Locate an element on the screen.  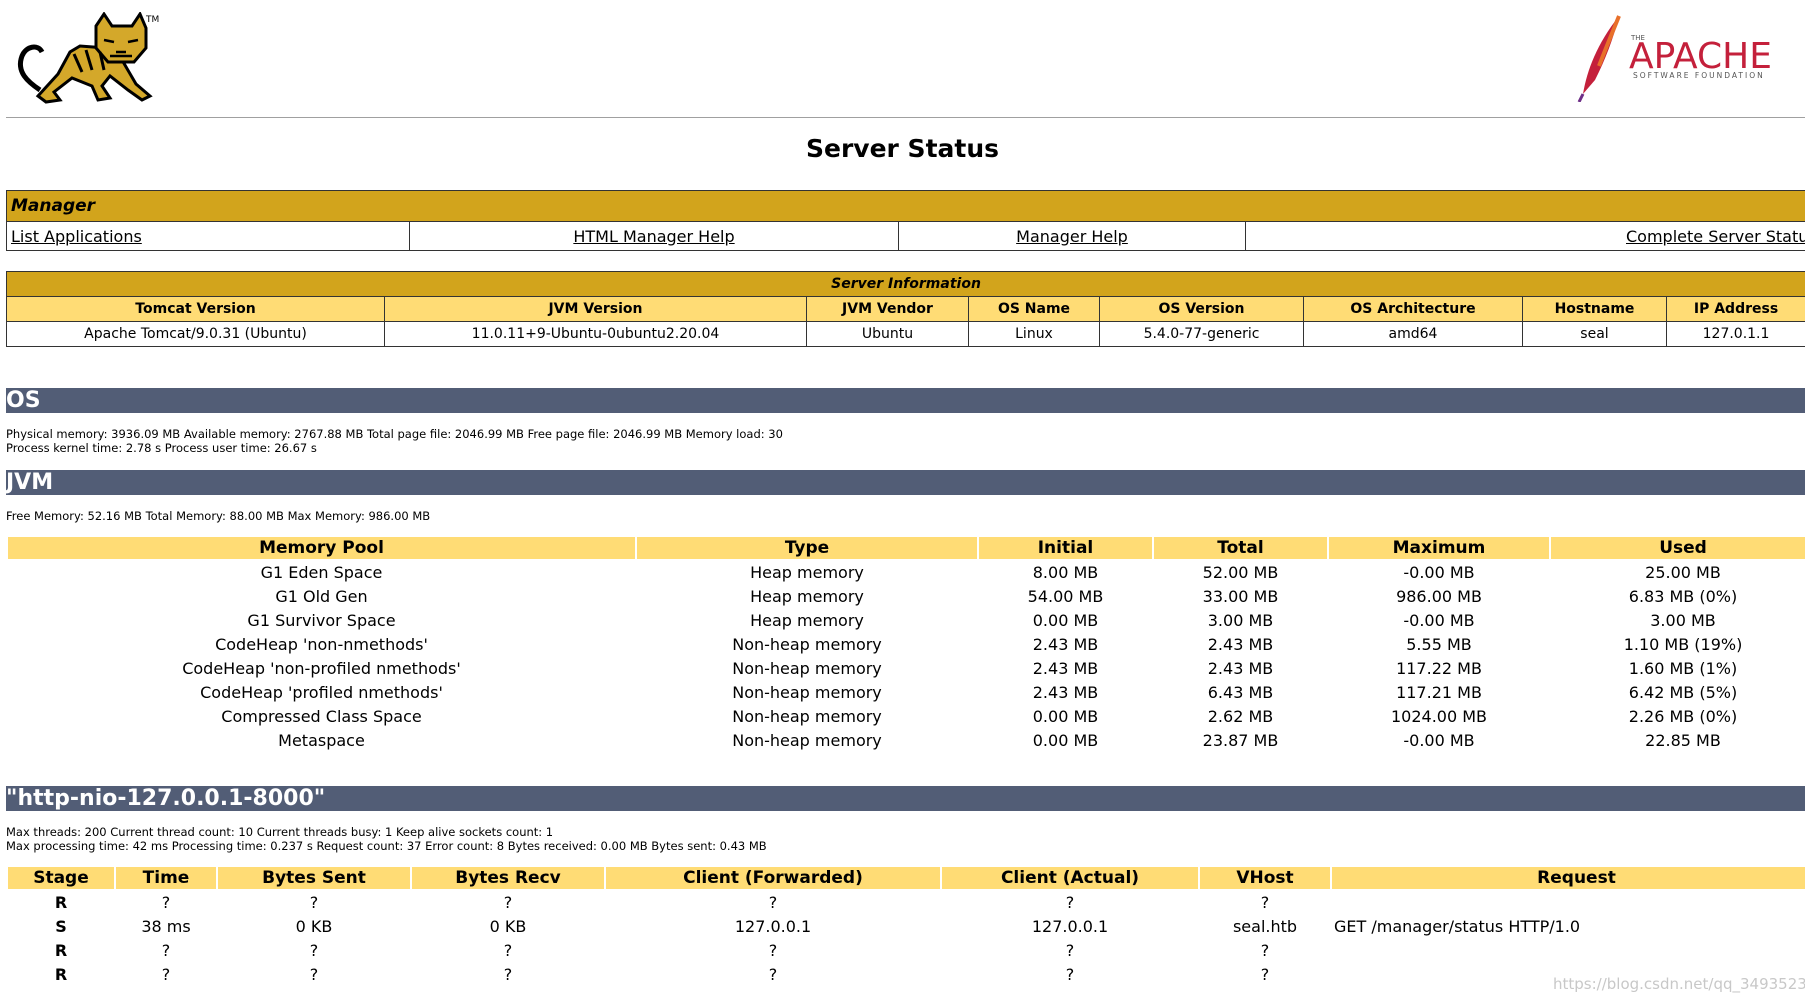
watermark: https://blog.csdn.net/qq_34935231 is located at coordinates (1679, 984).